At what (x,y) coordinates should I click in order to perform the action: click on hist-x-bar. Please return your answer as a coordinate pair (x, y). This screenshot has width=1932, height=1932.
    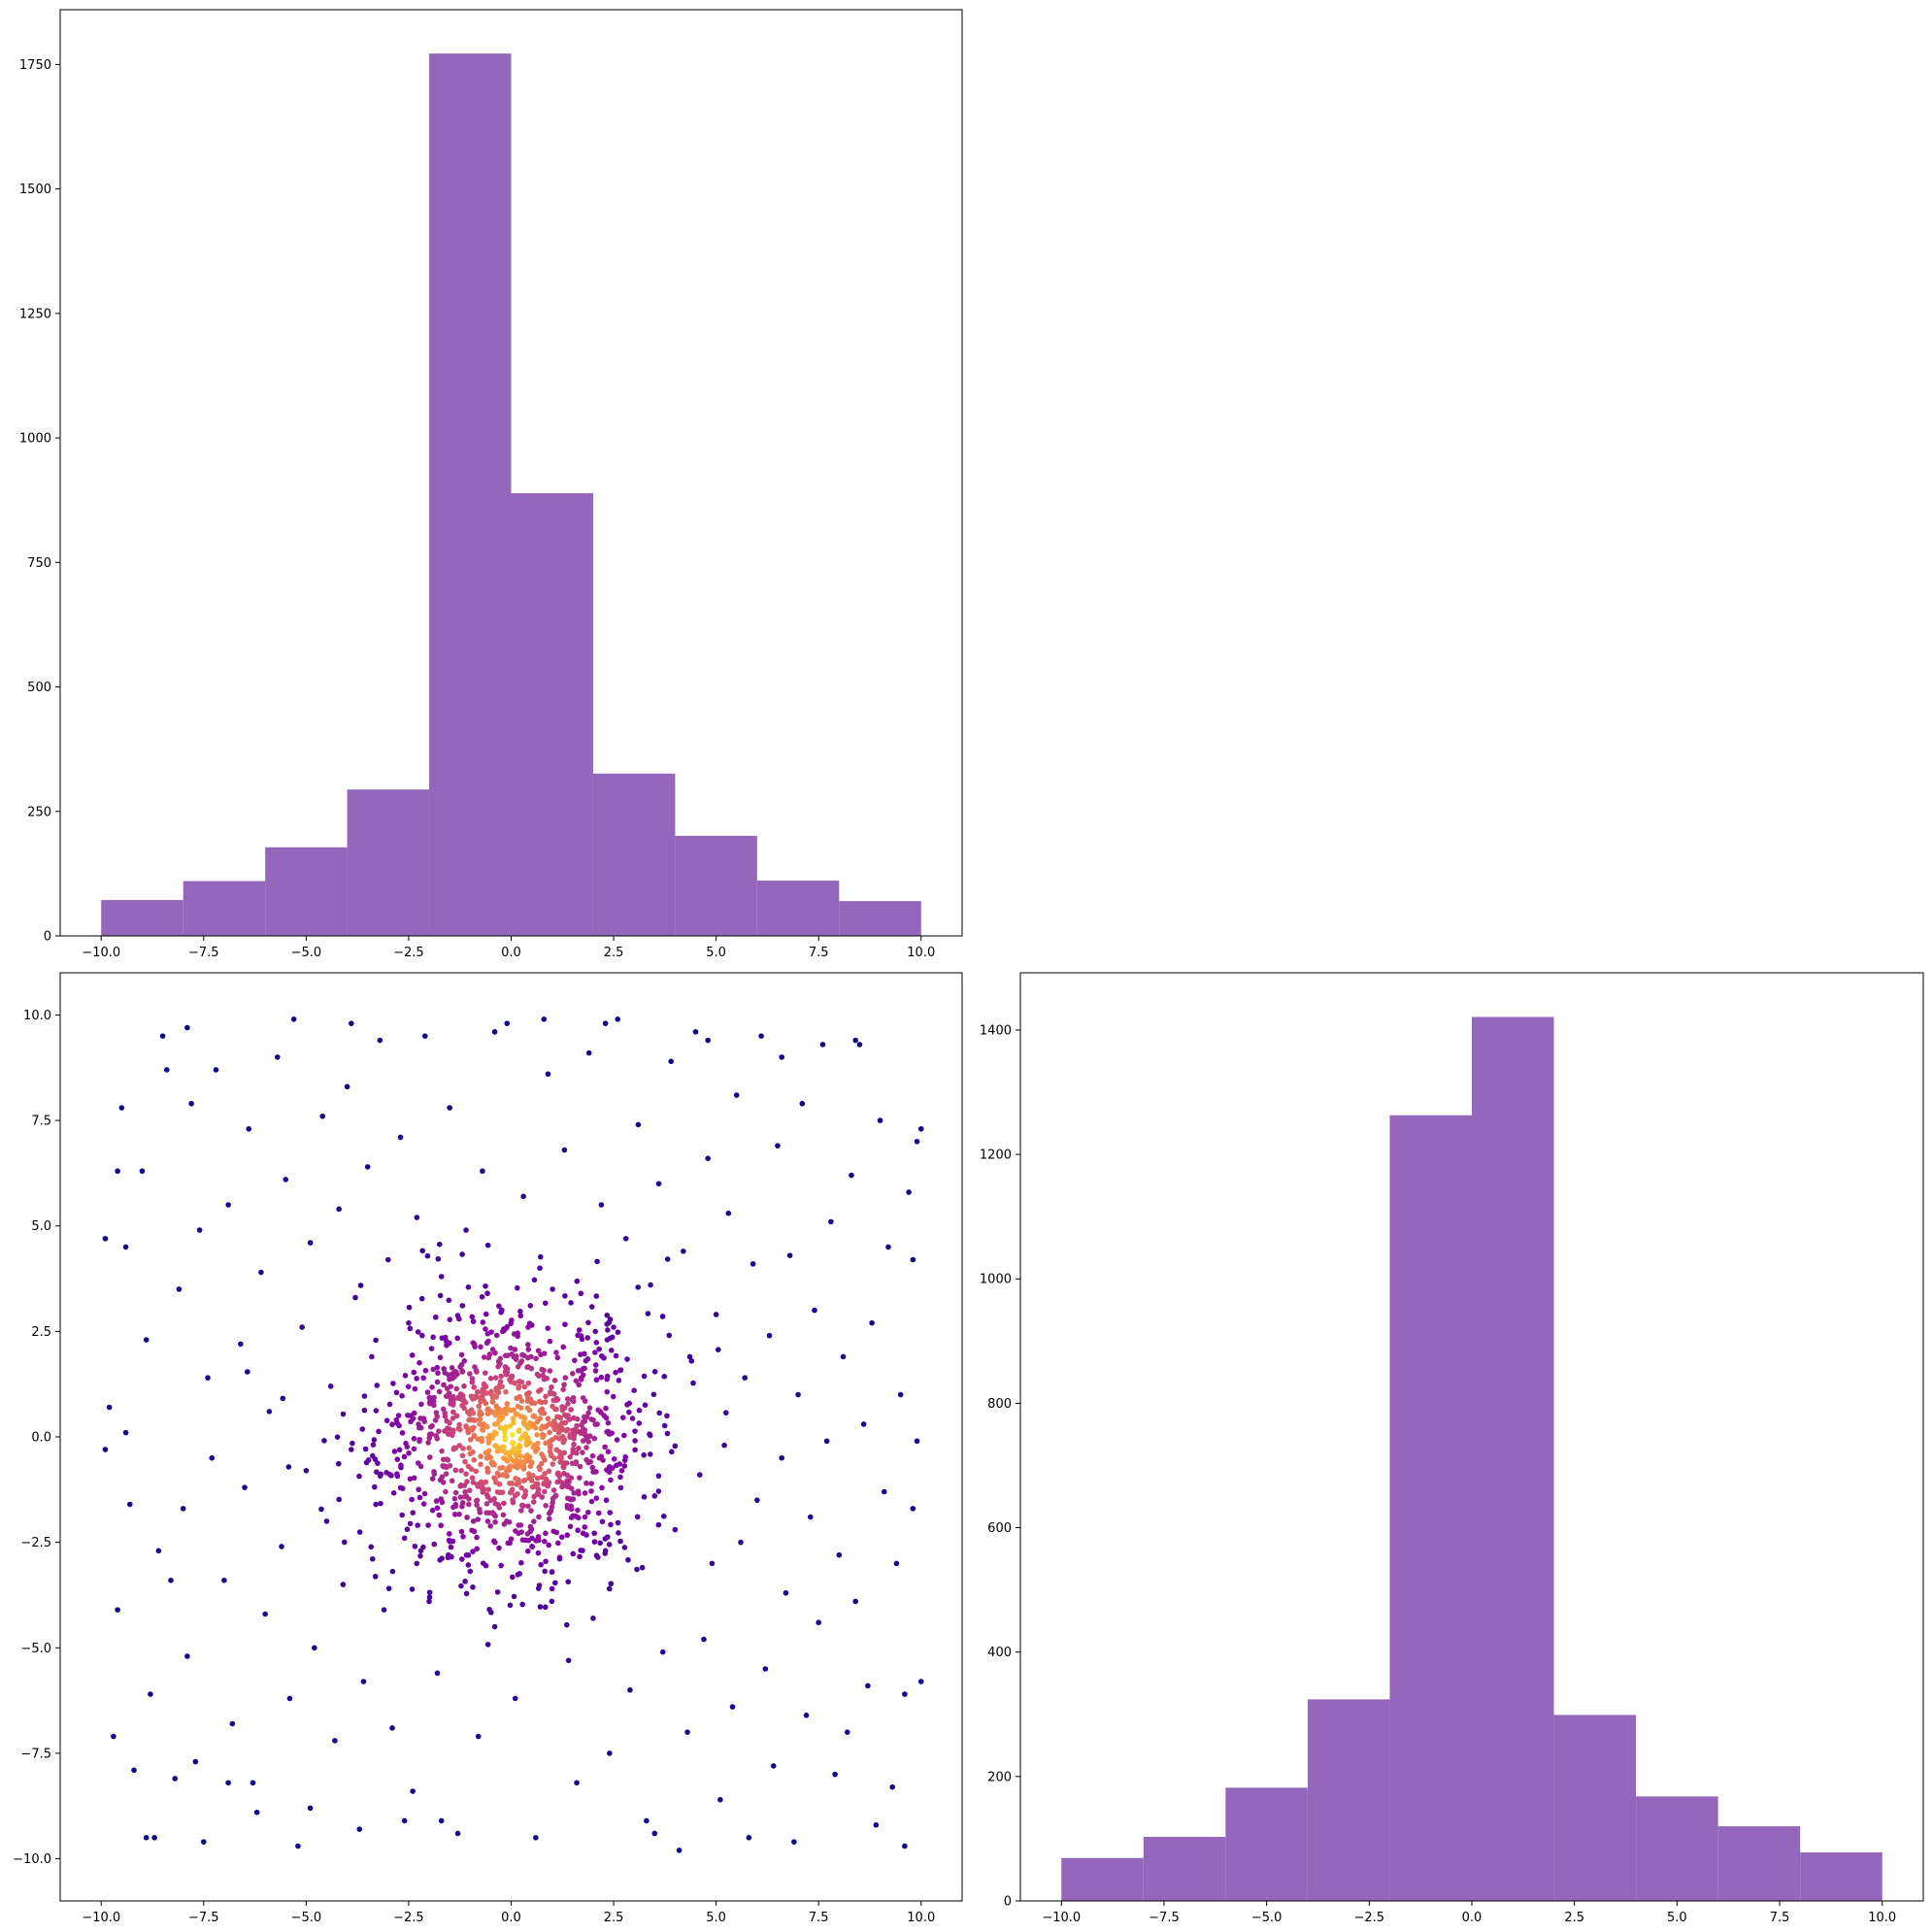
    Looking at the image, I should click on (880, 918).